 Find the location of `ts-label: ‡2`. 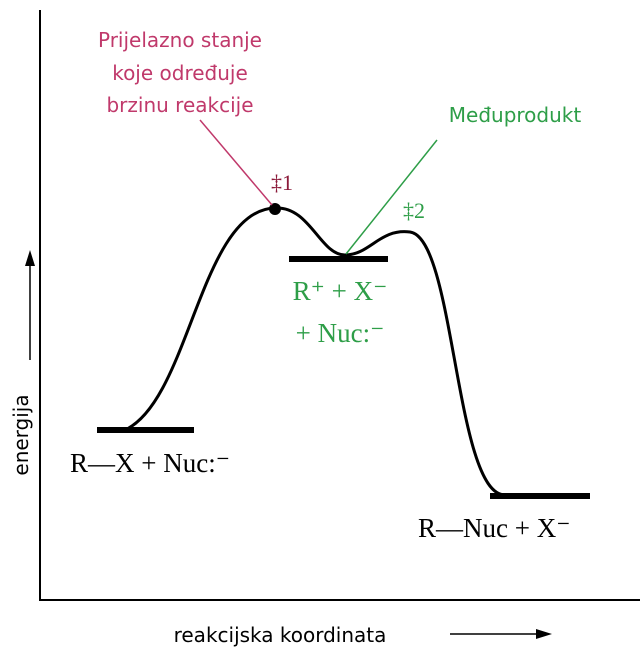

ts-label: ‡2 is located at coordinates (414, 210).